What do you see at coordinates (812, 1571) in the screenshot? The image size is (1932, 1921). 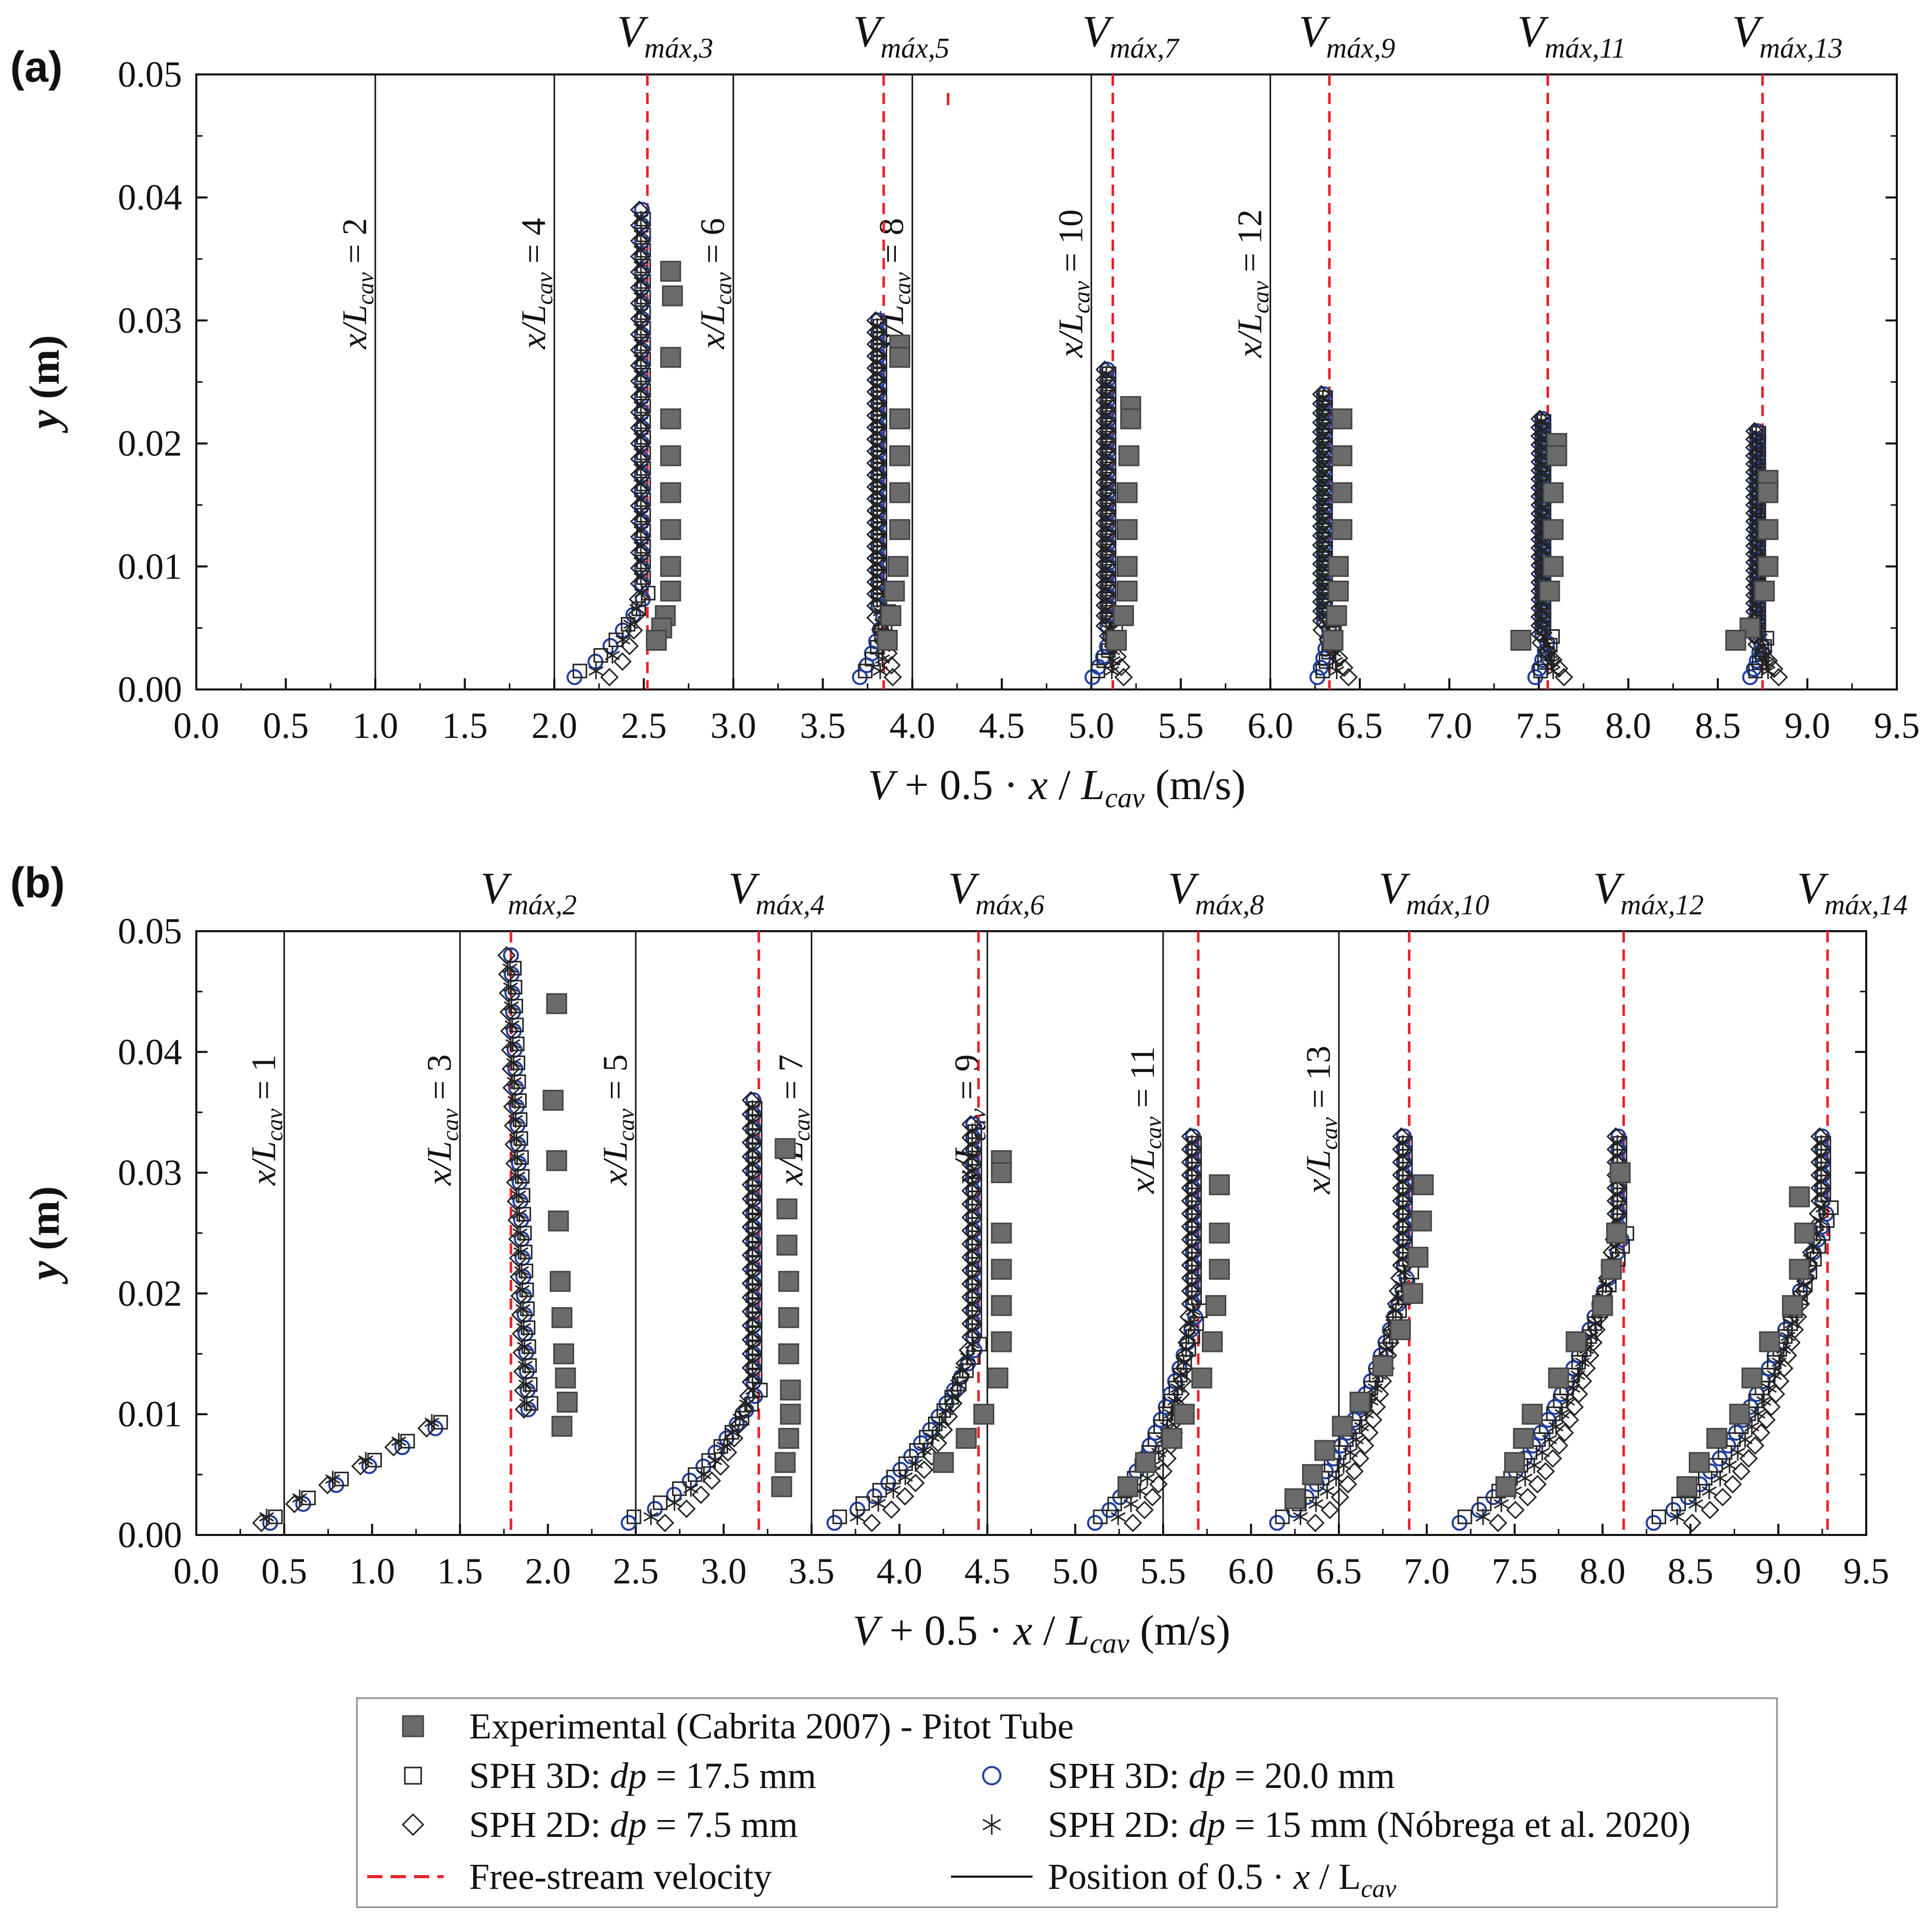 I see `x-tick-label: 3.5` at bounding box center [812, 1571].